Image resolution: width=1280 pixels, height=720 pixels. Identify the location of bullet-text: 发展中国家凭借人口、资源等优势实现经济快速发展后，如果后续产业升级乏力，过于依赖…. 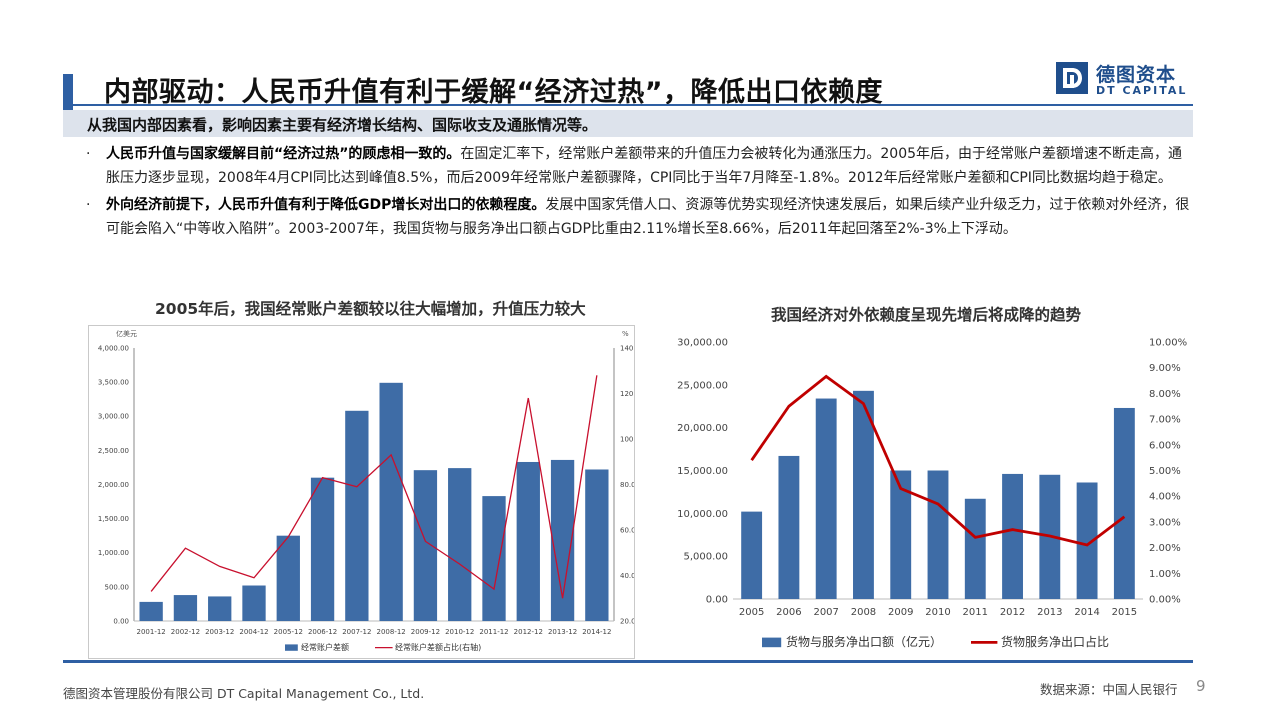
(648, 217).